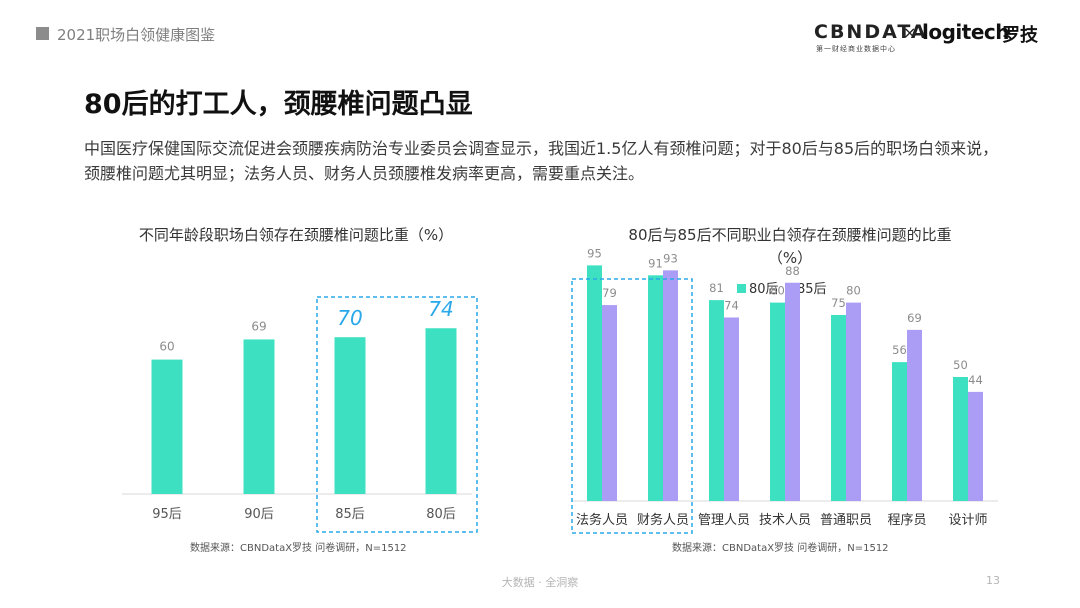  What do you see at coordinates (764, 289) in the screenshot?
I see `legend-label-80: 80后` at bounding box center [764, 289].